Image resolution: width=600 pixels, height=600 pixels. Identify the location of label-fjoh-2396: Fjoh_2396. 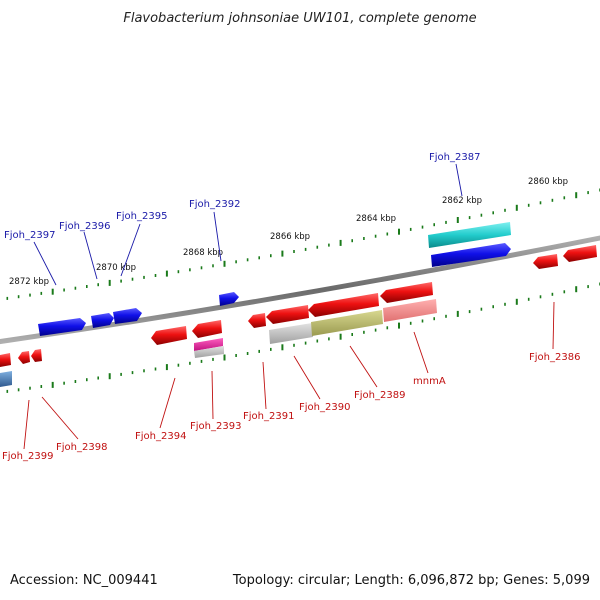
(84, 226).